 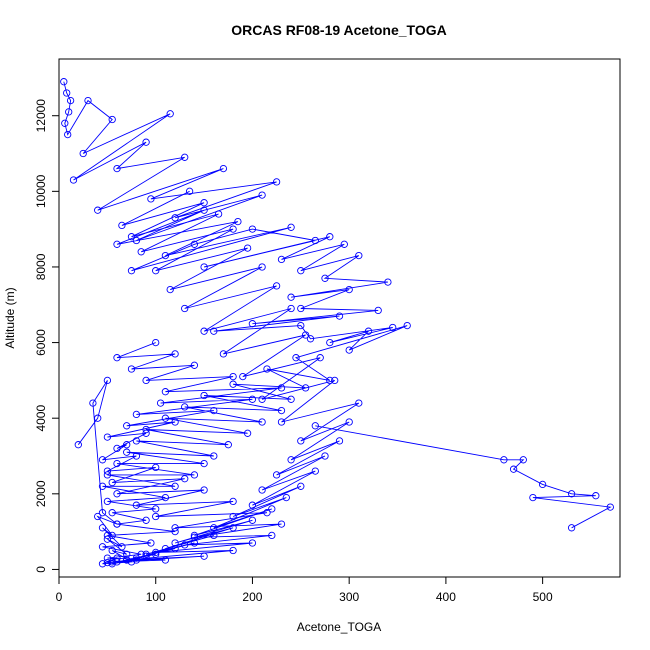 What do you see at coordinates (41, 342) in the screenshot?
I see `y-tick-label: 6000` at bounding box center [41, 342].